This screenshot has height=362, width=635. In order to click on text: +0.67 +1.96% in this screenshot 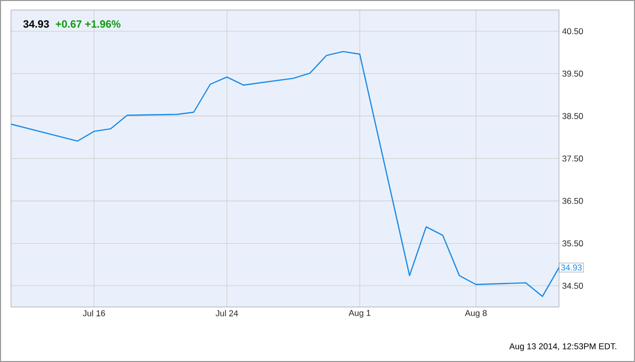, I will do `click(88, 24)`.